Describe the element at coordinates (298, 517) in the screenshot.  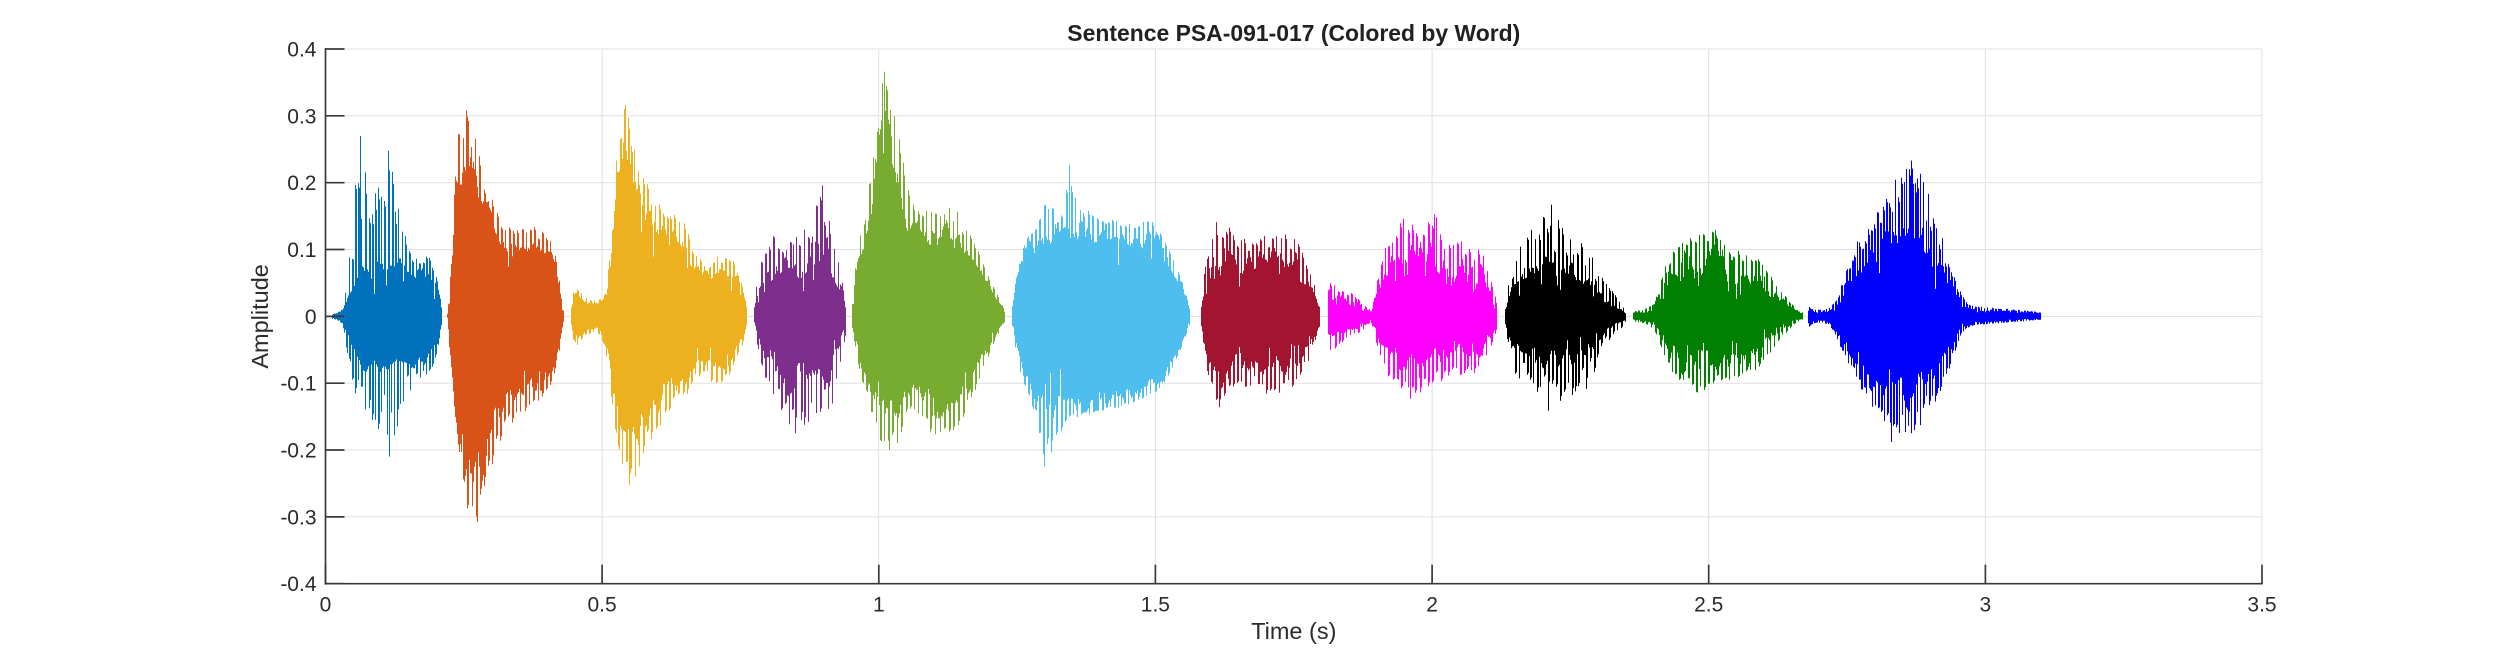
I see `svg-text: -0.3` at that location.